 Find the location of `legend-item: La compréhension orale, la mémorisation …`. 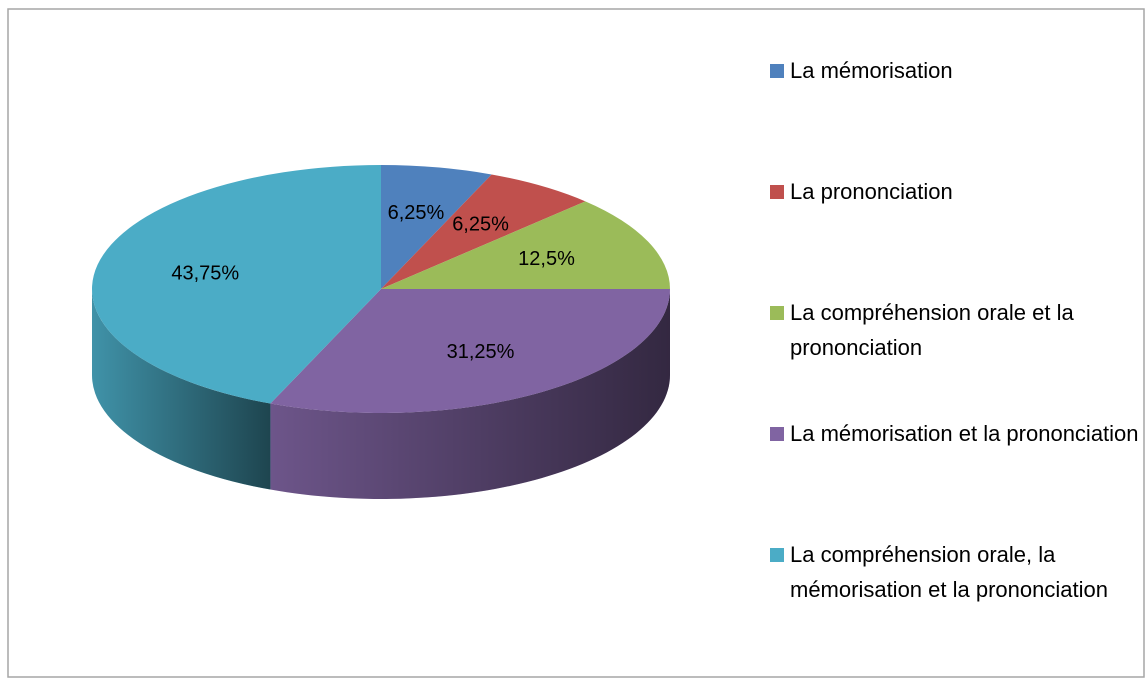

legend-item: La compréhension orale, la mémorisation … is located at coordinates (956, 572).